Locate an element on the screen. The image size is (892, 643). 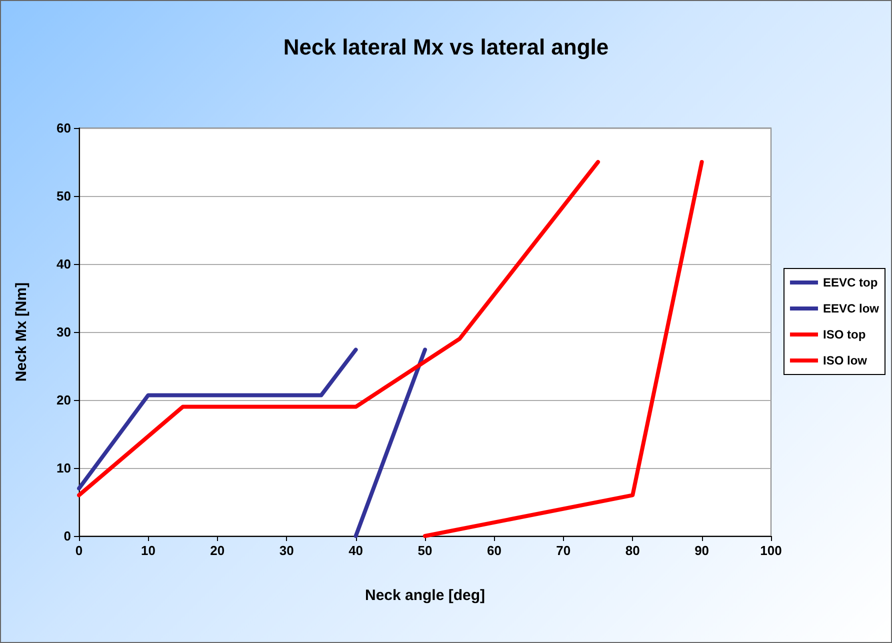
legend-label: EEVC low is located at coordinates (851, 309).